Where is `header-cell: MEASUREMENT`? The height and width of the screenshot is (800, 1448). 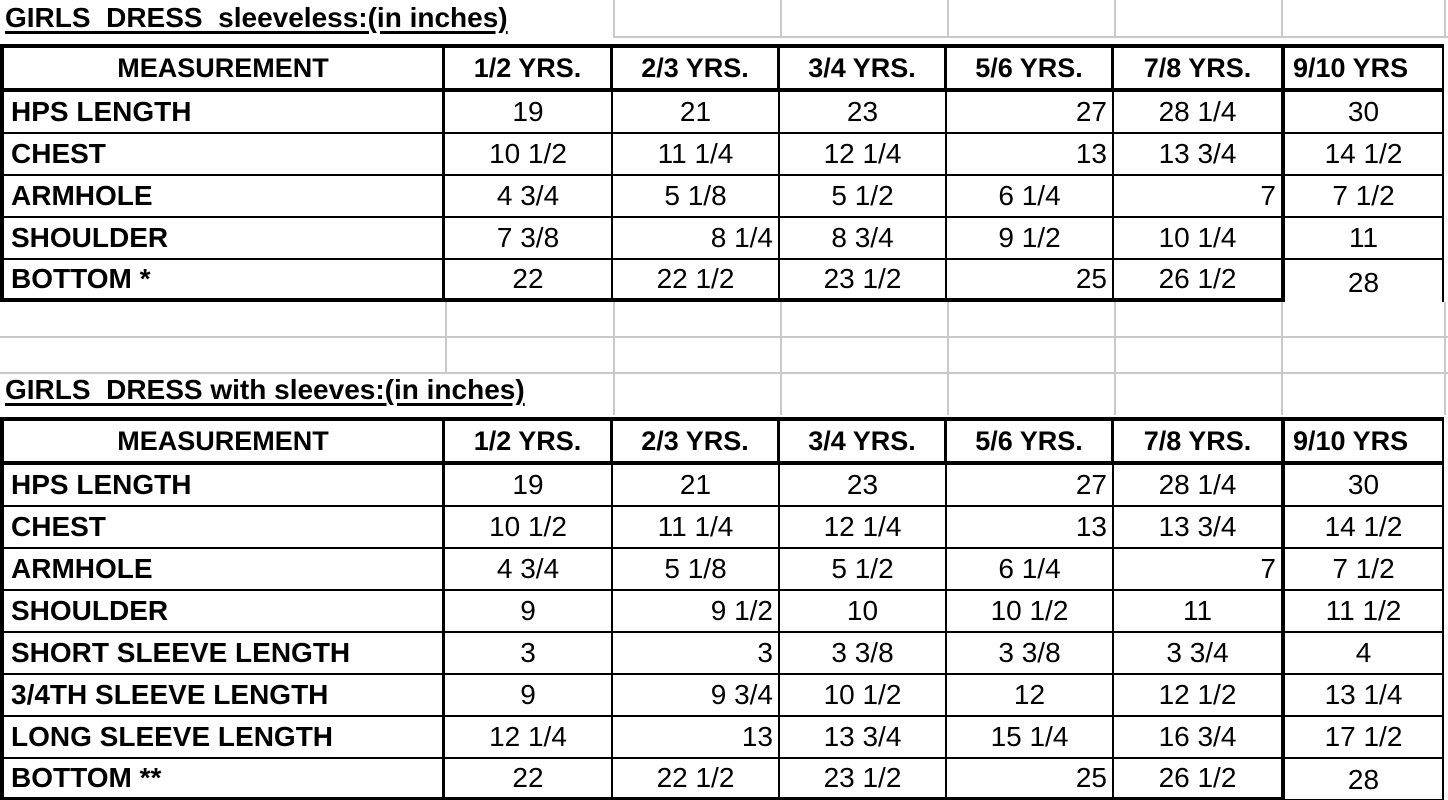
header-cell: MEASUREMENT is located at coordinates (224, 443).